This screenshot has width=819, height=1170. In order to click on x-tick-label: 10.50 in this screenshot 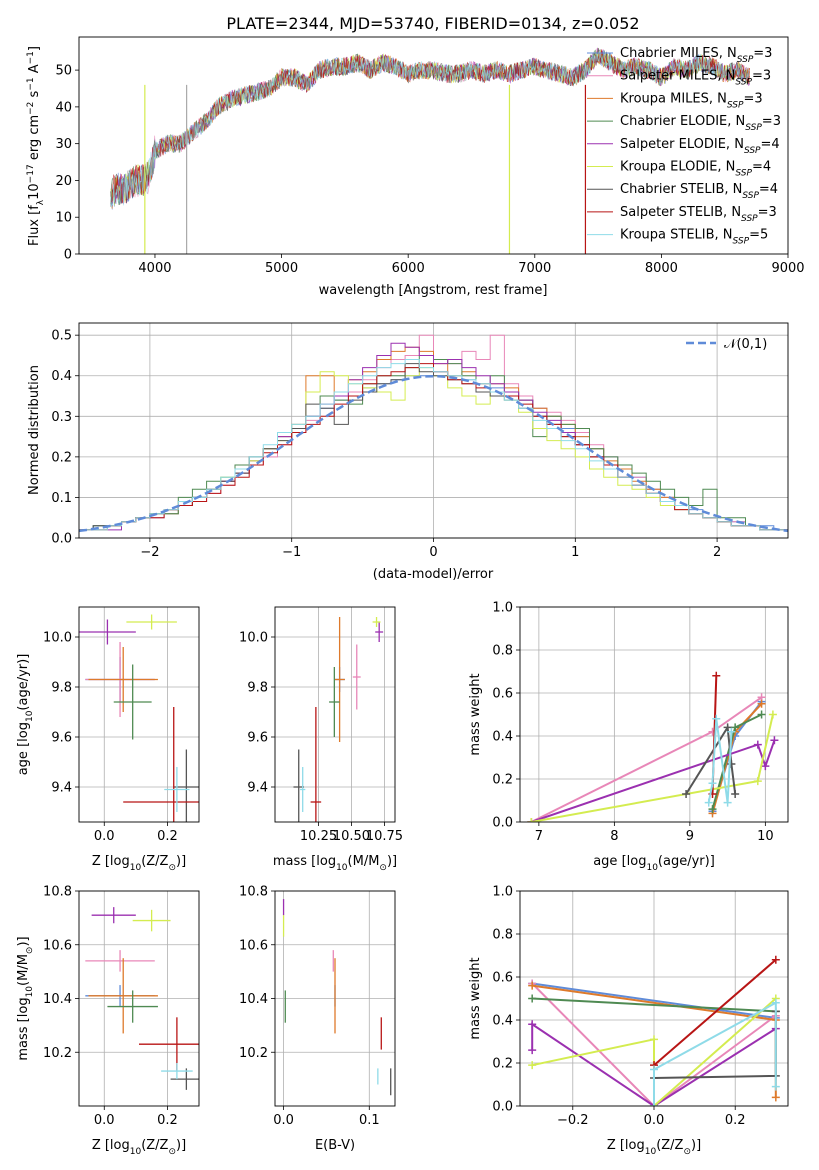, I will do `click(351, 836)`.